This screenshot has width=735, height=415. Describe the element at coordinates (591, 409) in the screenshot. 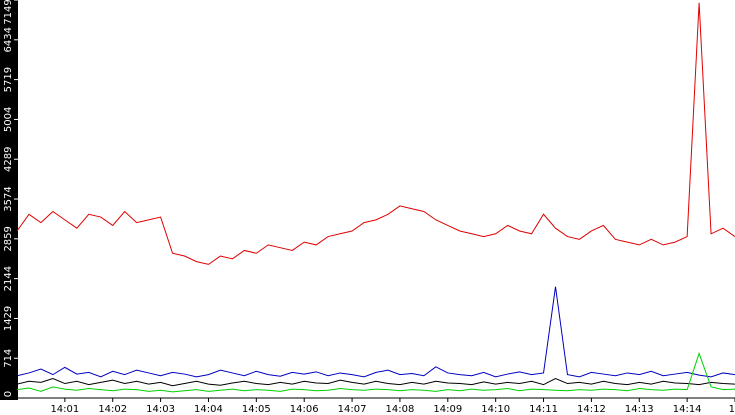

I see `x-tick-label: 14:12` at that location.